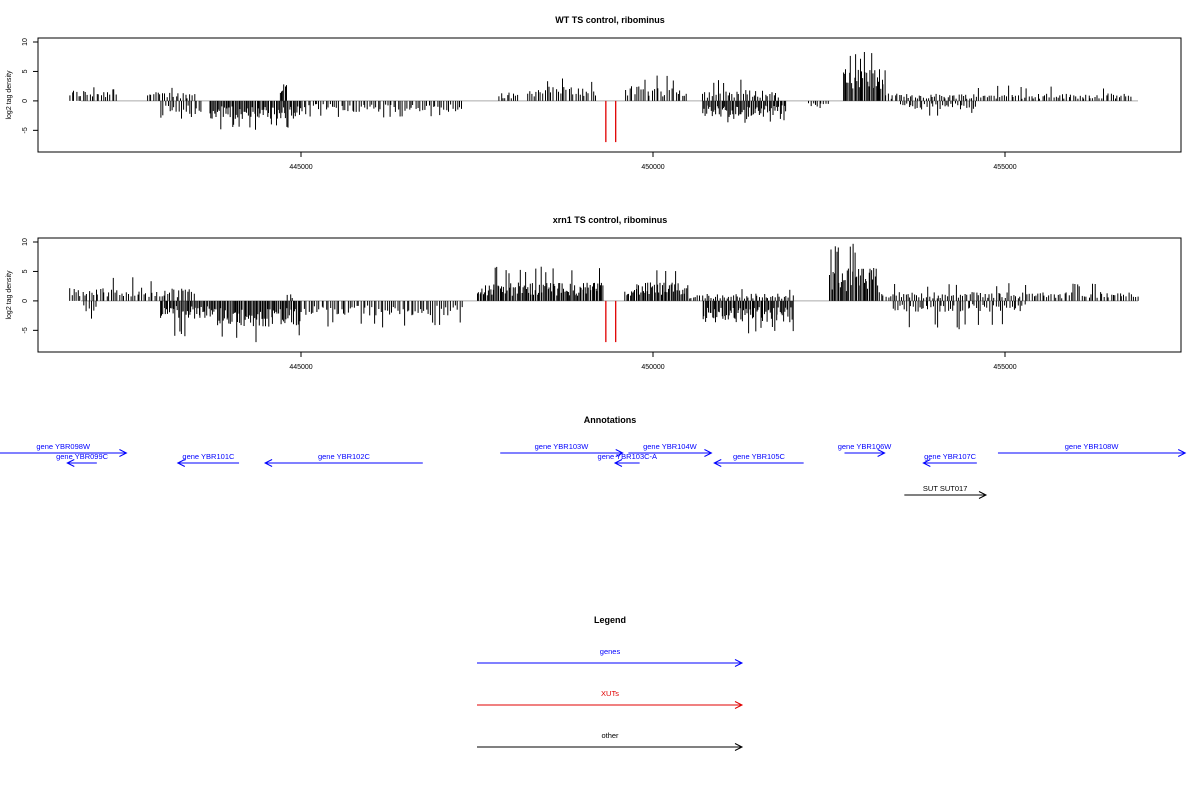 This screenshot has height=800, width=1200. I want to click on wt-y-axis: -5 0 5 10, so click(30, 85).